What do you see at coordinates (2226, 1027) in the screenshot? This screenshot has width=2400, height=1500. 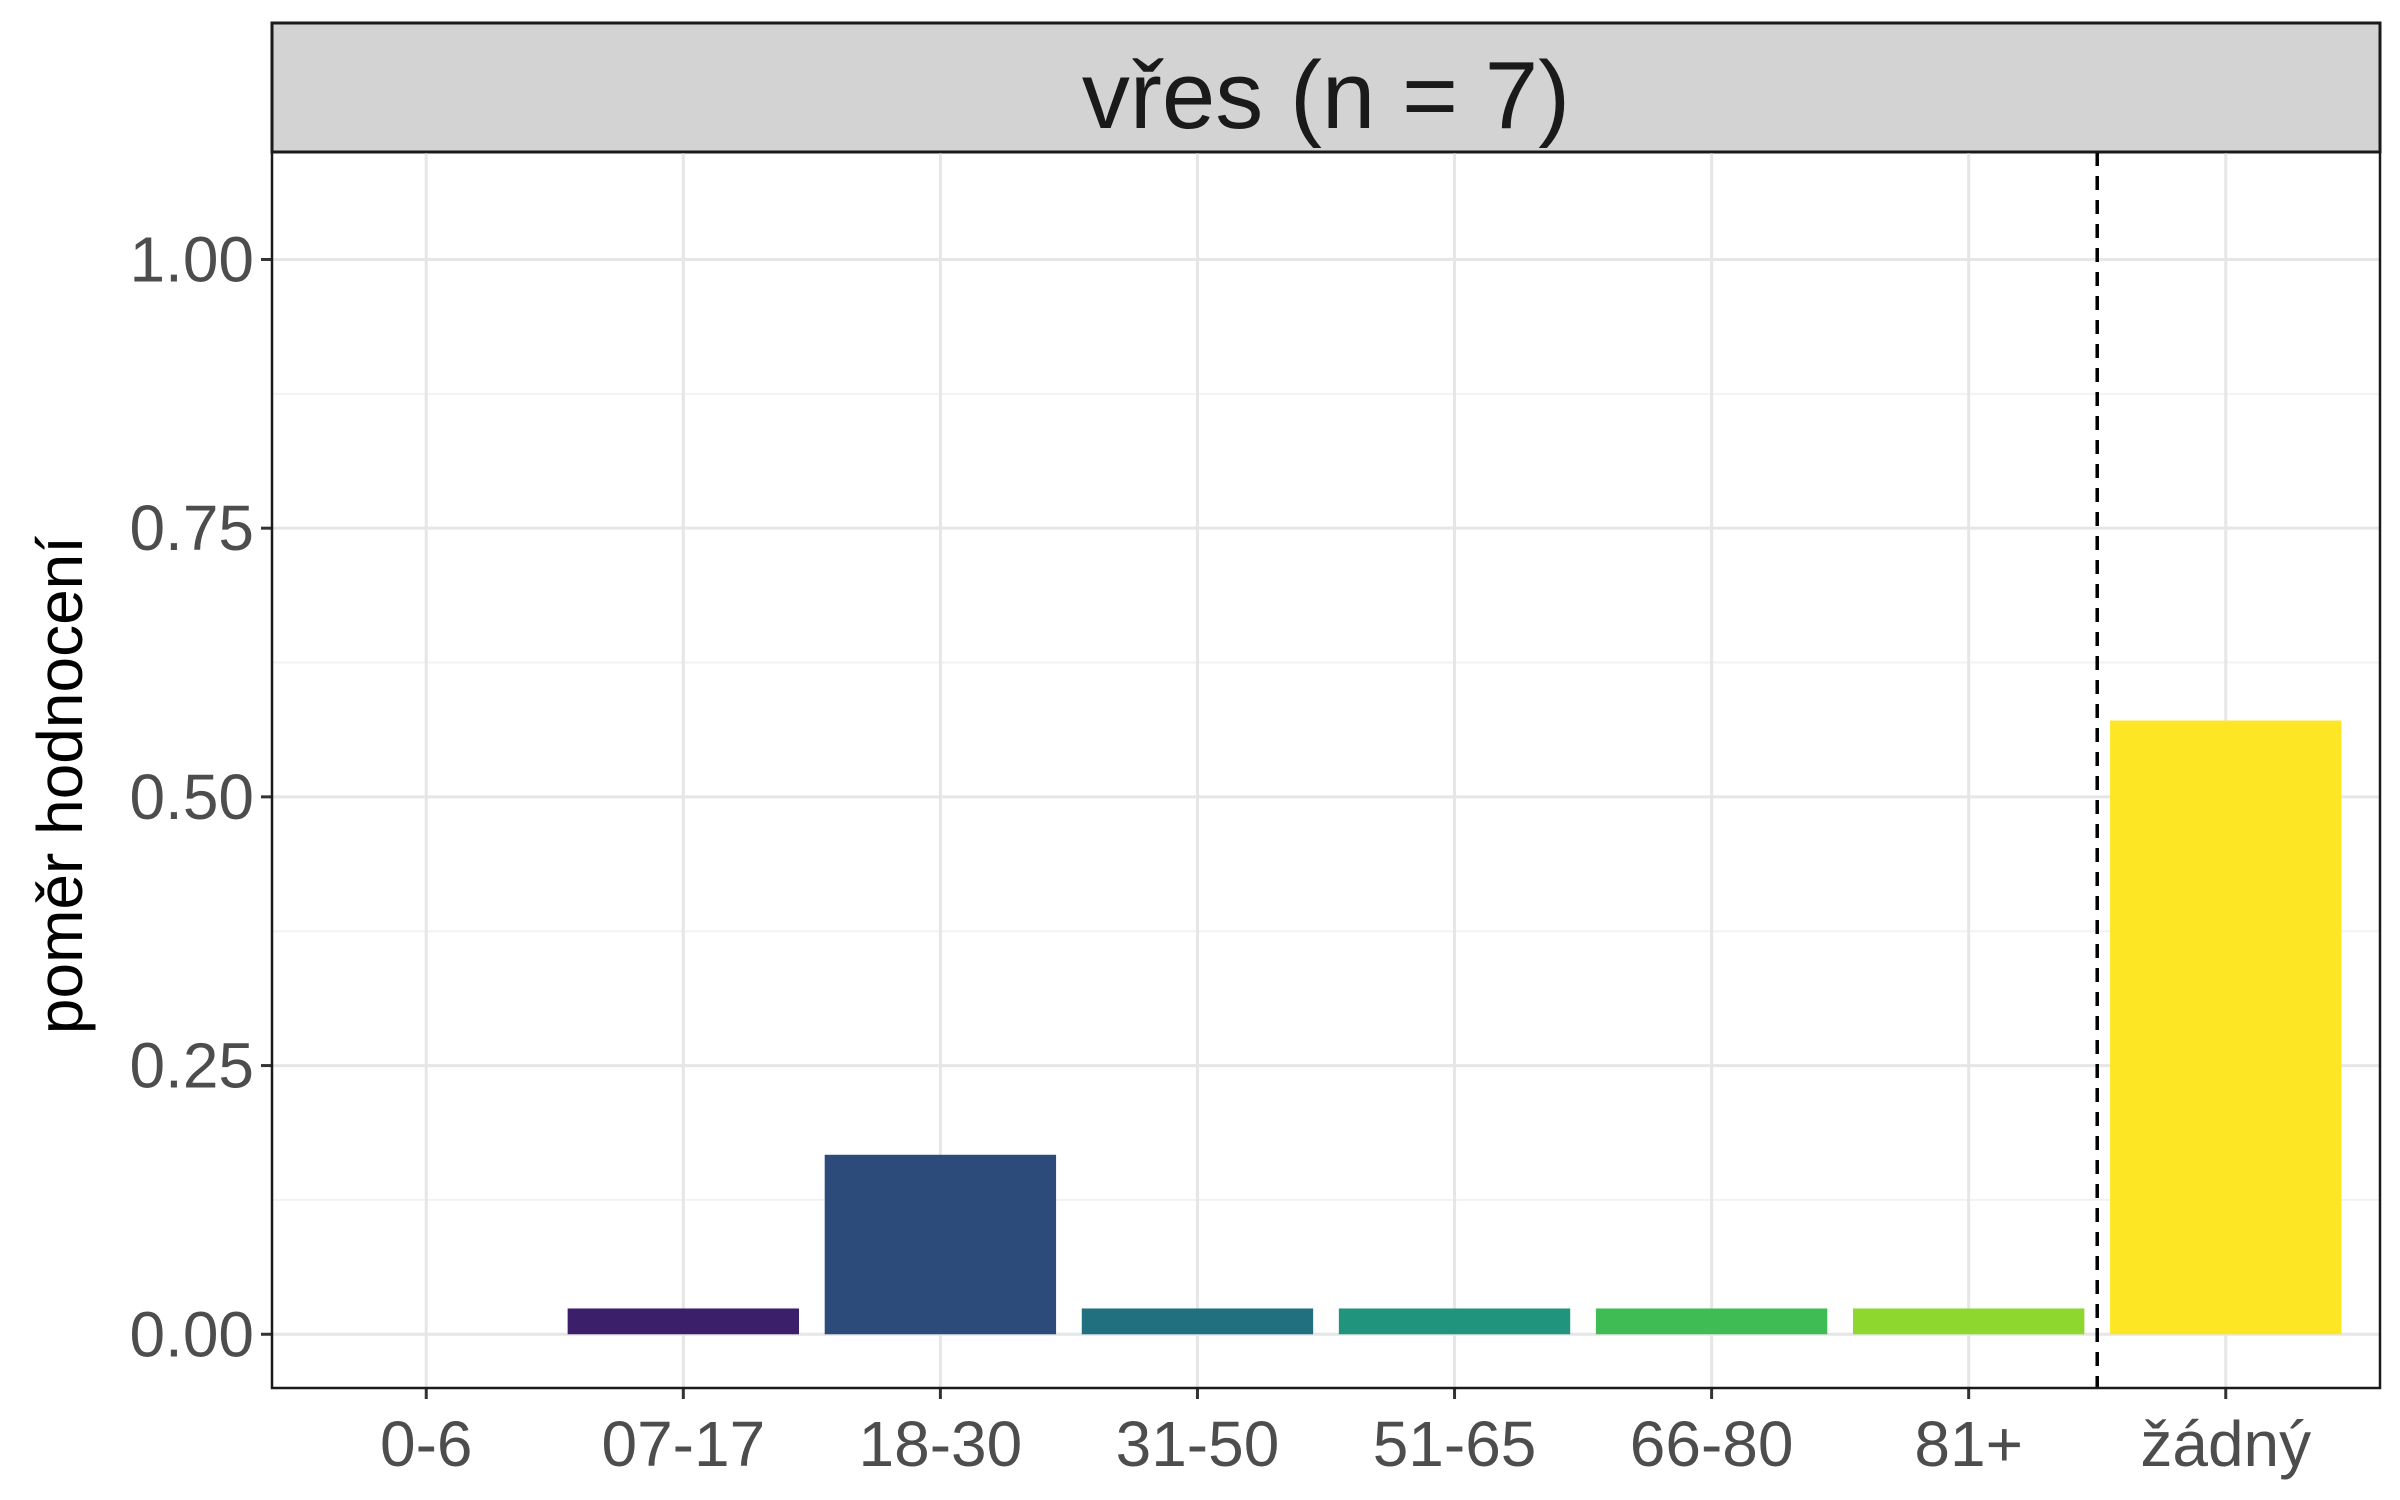 I see `bar-žádný` at bounding box center [2226, 1027].